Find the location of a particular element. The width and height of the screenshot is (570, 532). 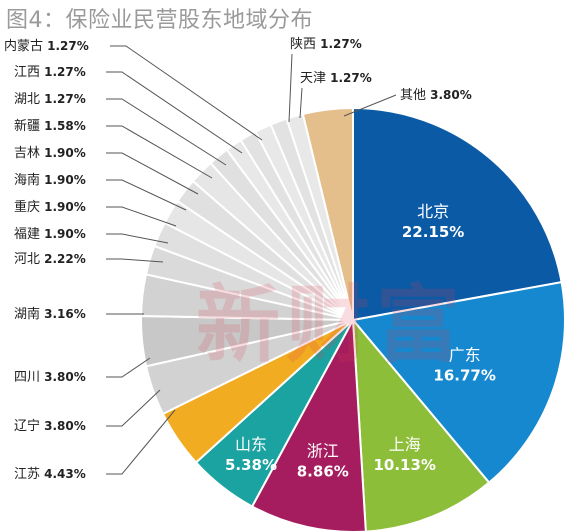

slice-label-e59089e69e97: 吉林 1.90% is located at coordinates (50, 153).